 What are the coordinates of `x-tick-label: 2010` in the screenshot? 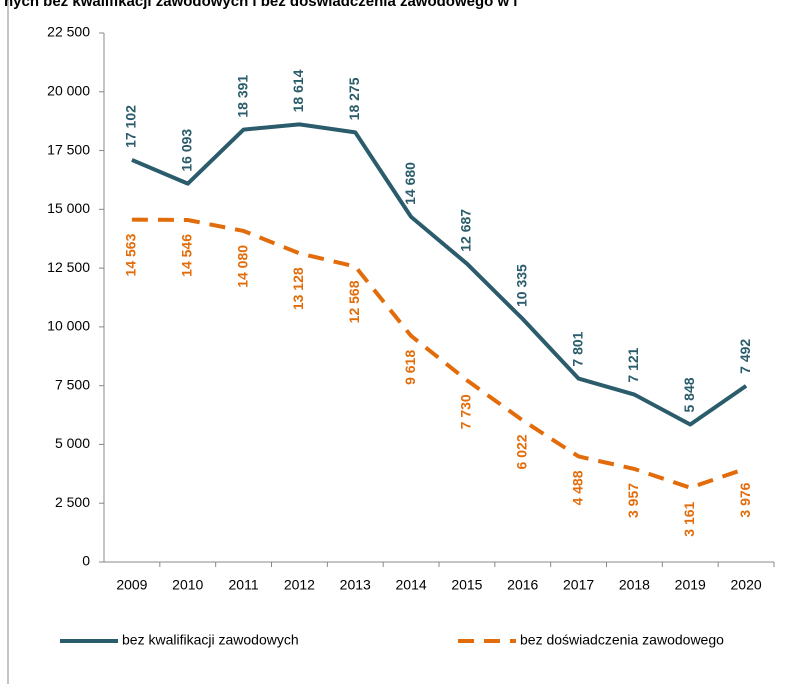 It's located at (187, 585).